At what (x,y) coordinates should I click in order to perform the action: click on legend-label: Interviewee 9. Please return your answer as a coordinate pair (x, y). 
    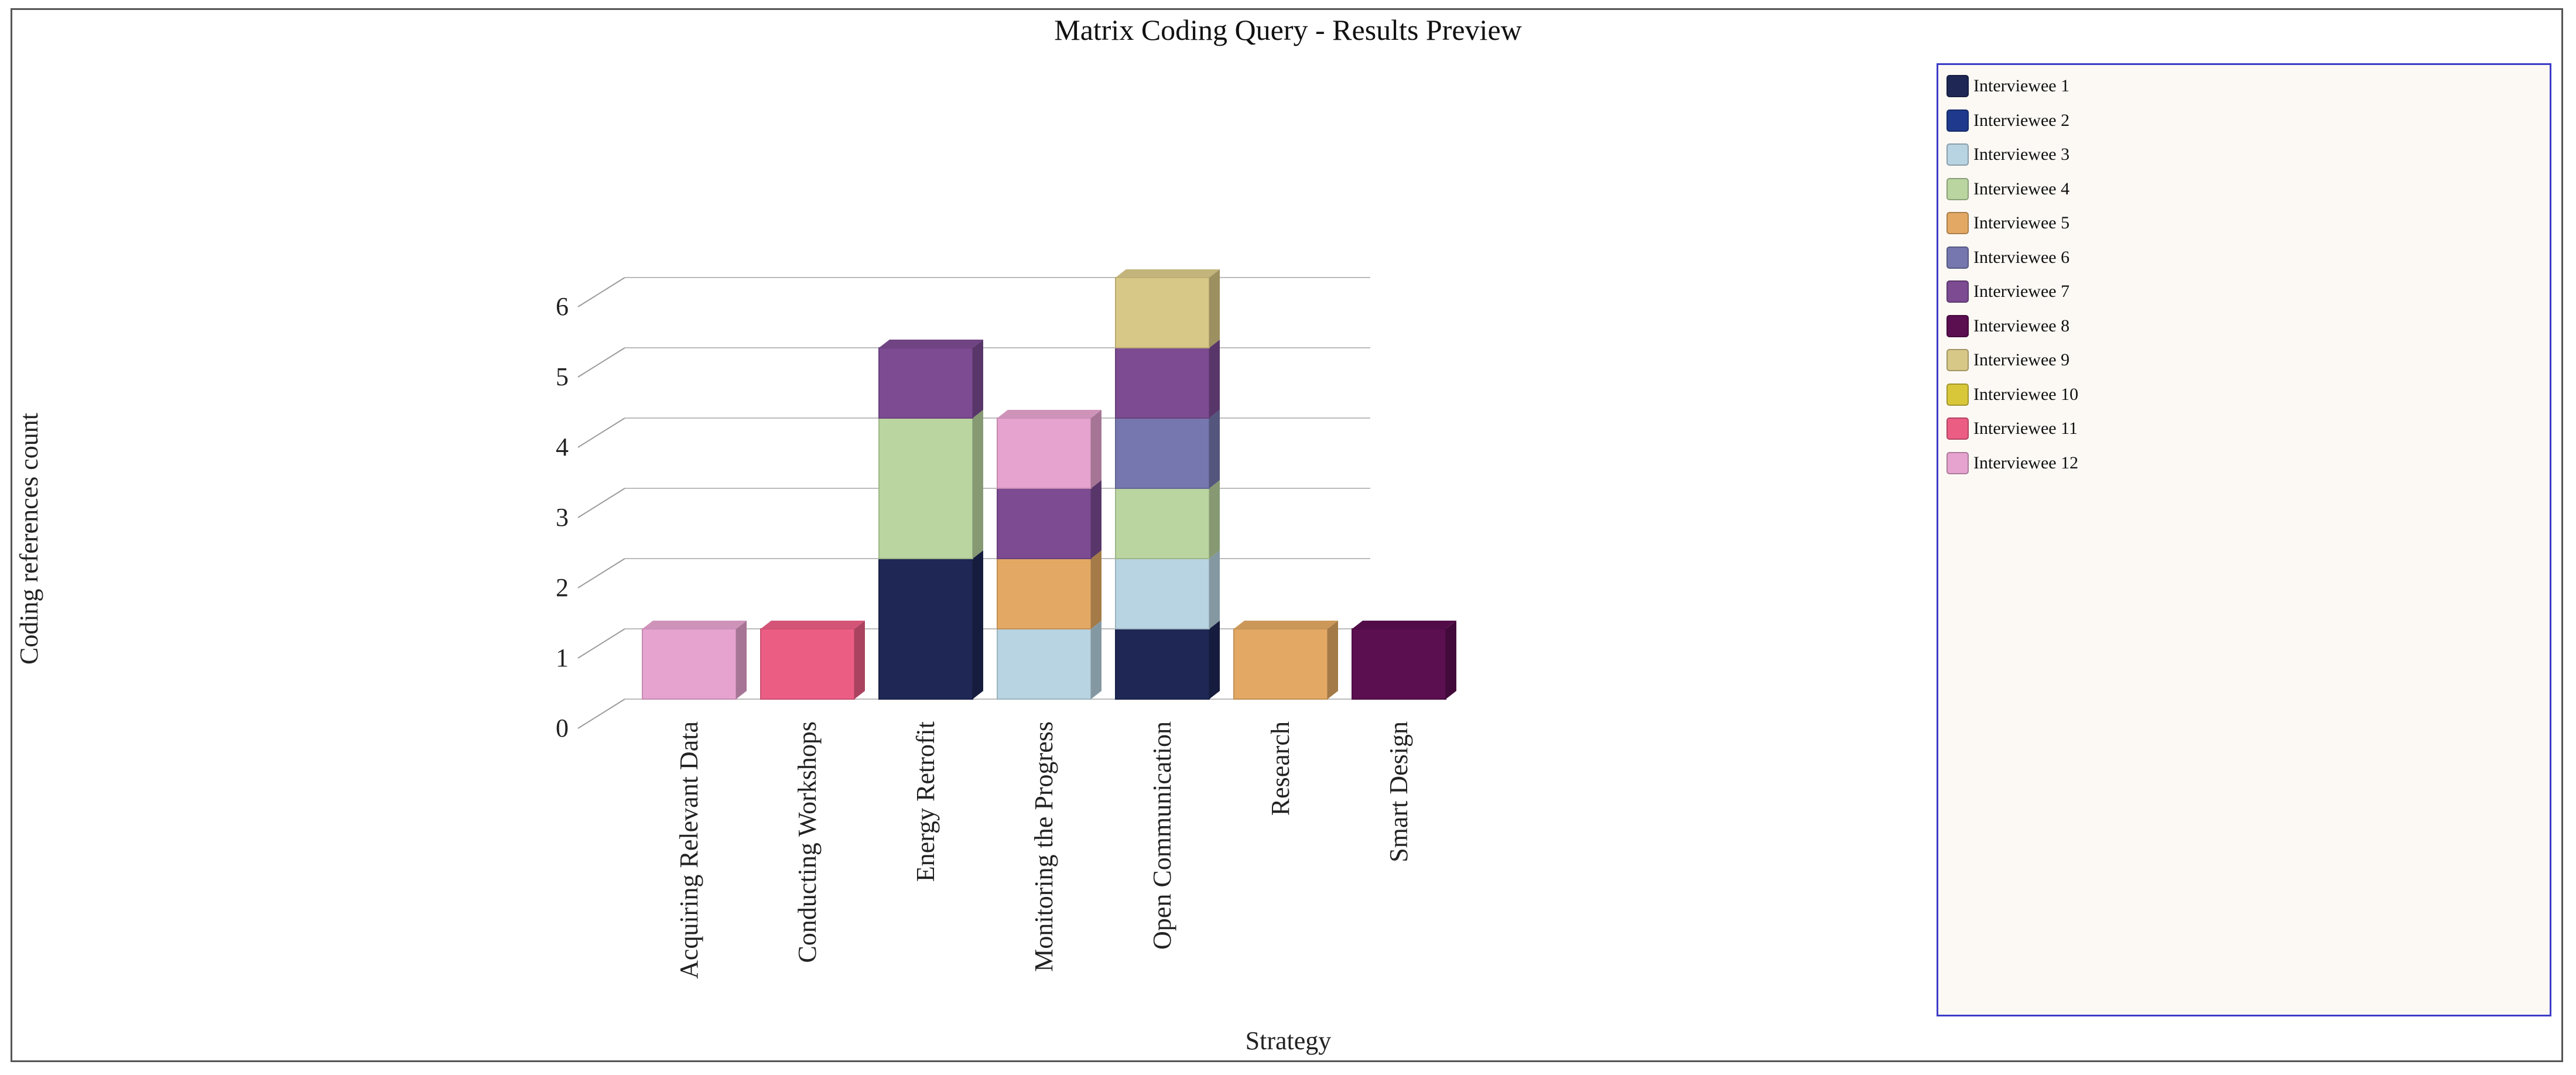
    Looking at the image, I should click on (2021, 359).